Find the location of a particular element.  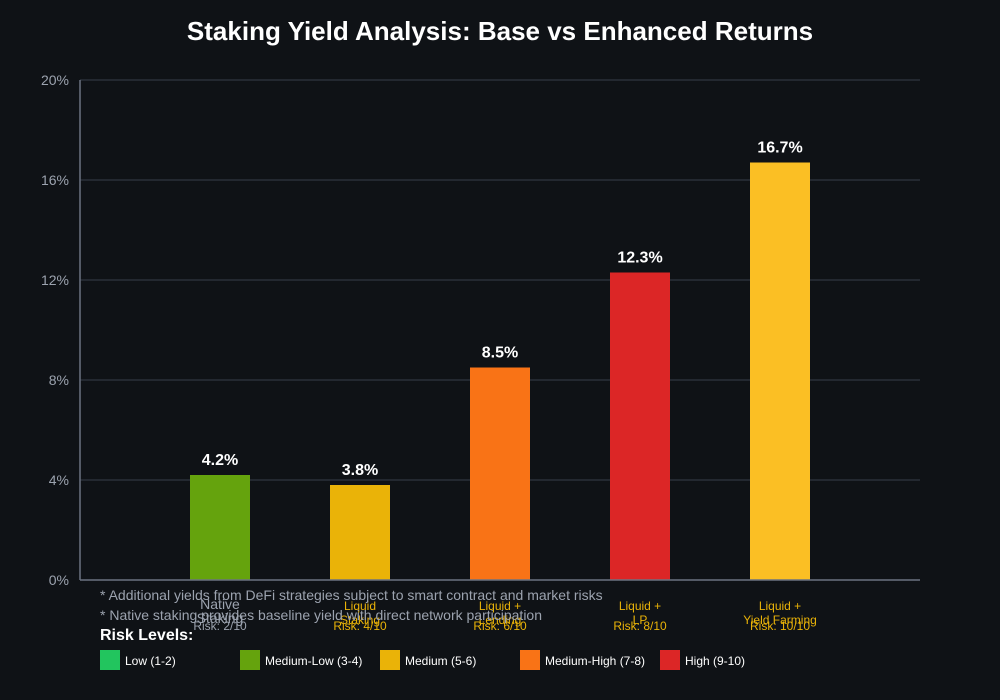

category-risk-label: Risk: 4/10 is located at coordinates (360, 626).